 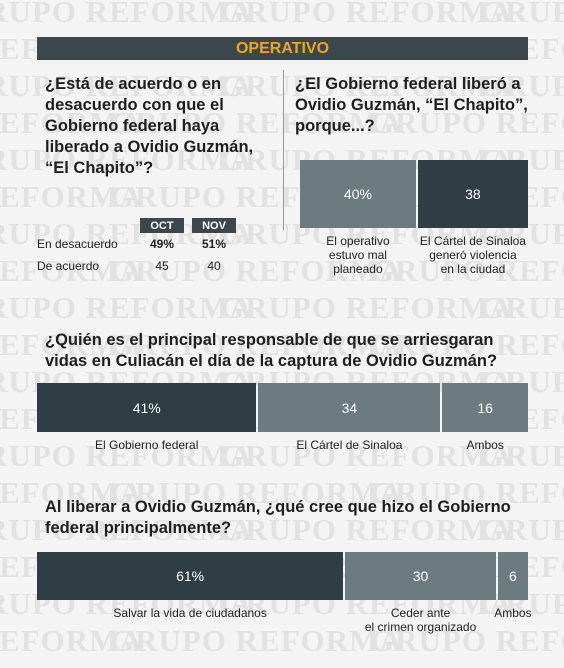 I want to click on category-label: El operativo estuvo mal planeado, so click(x=358, y=255).